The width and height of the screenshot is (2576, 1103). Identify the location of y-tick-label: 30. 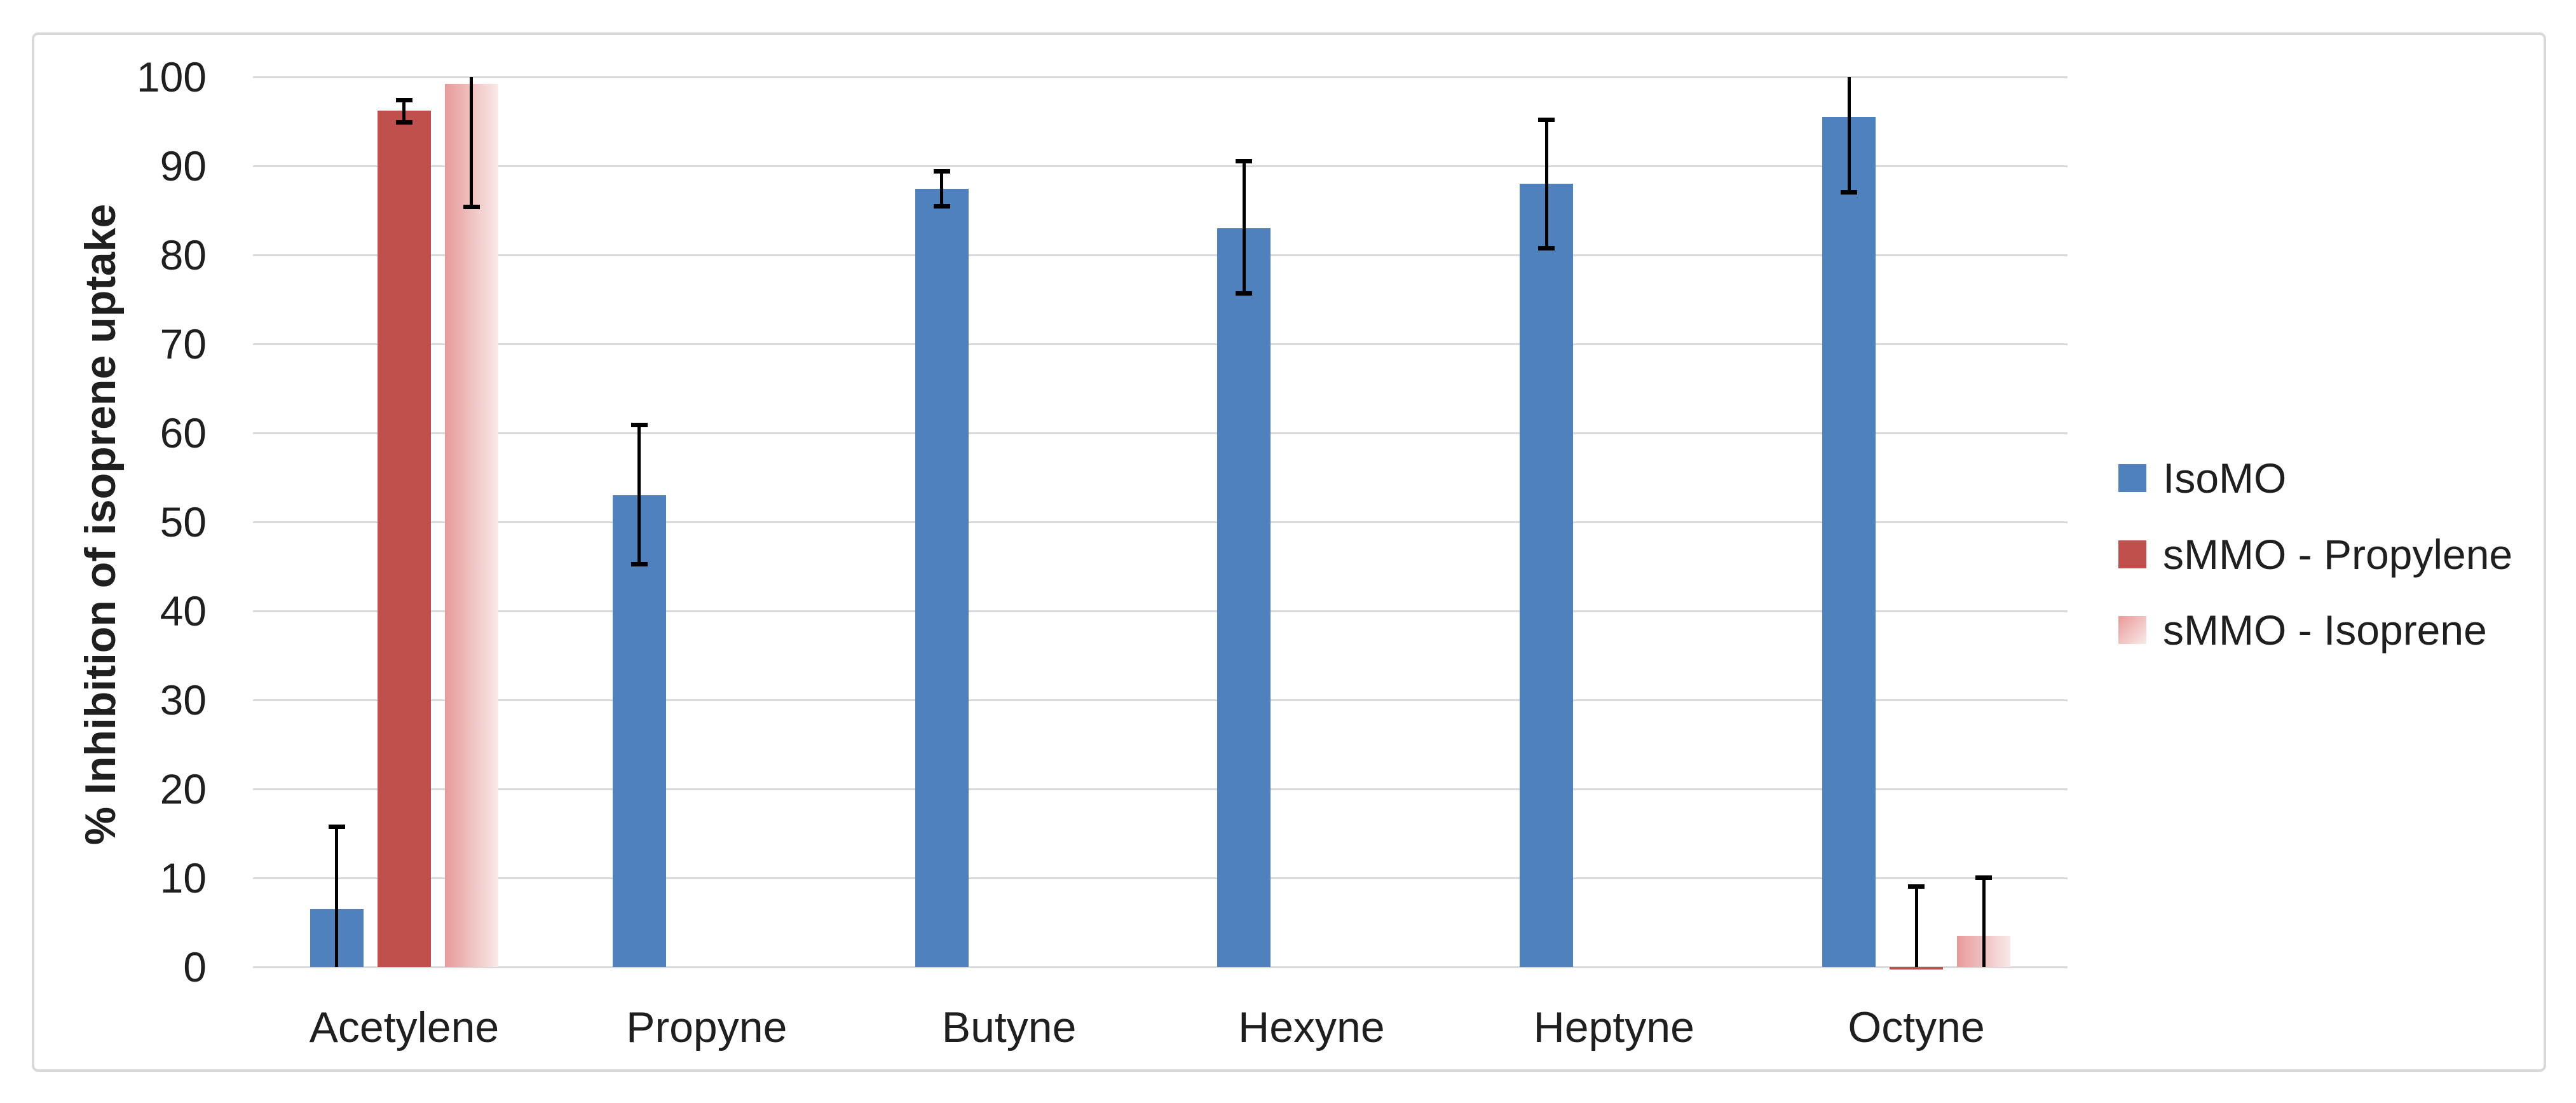
(183, 700).